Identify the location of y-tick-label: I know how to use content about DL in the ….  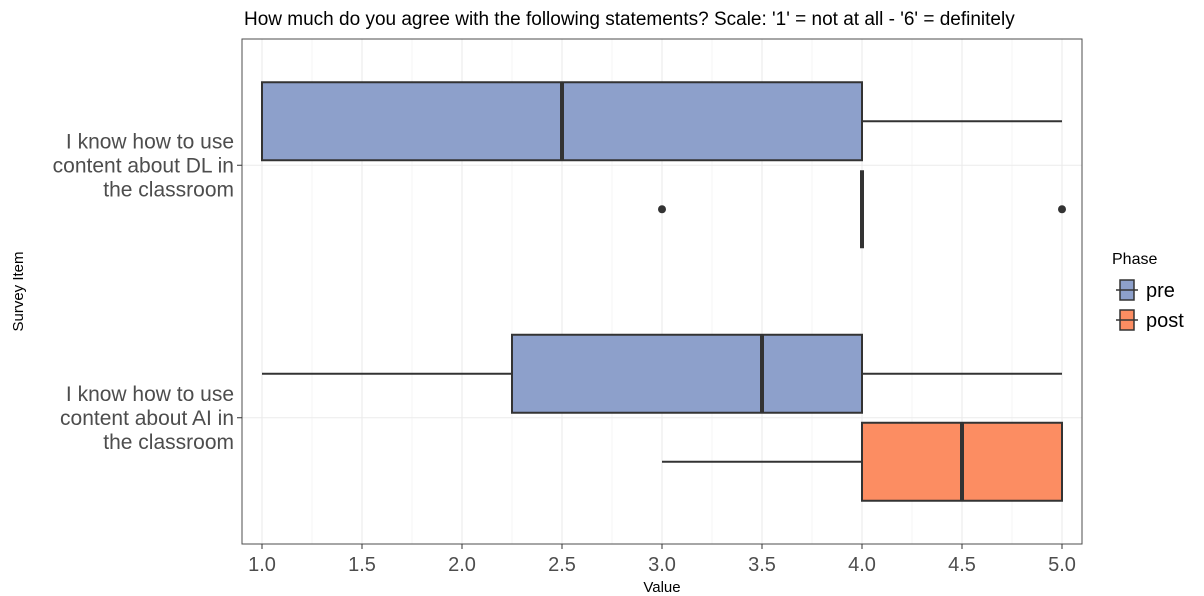
(143, 165).